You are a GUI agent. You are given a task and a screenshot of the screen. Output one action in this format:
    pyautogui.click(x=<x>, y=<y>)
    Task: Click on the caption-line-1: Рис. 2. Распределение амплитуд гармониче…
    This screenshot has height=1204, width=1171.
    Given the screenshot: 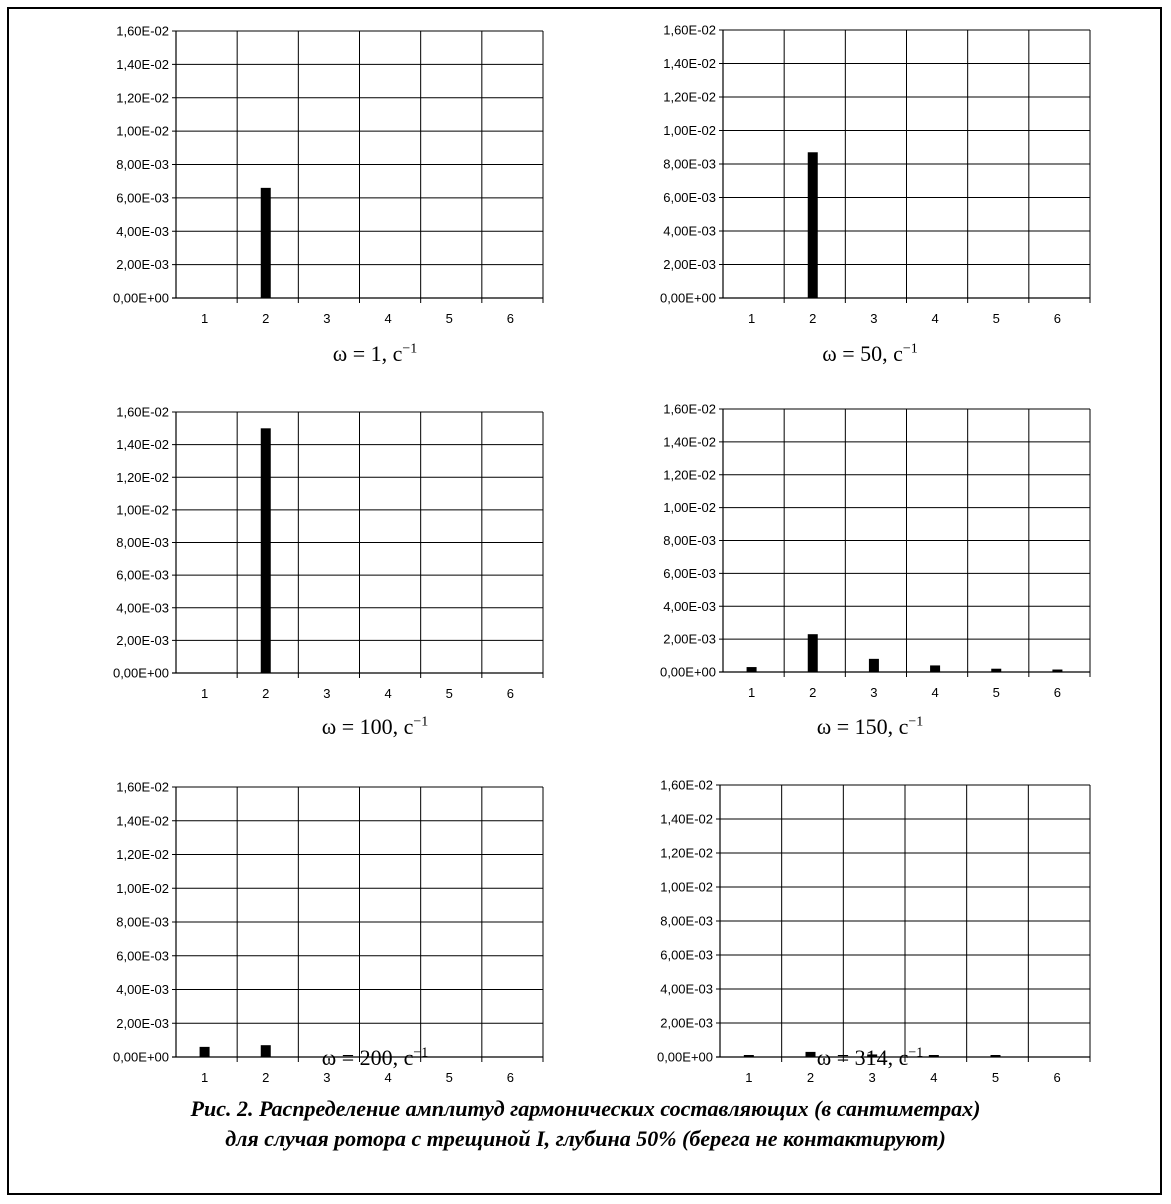 What is the action you would take?
    pyautogui.click(x=585, y=1108)
    